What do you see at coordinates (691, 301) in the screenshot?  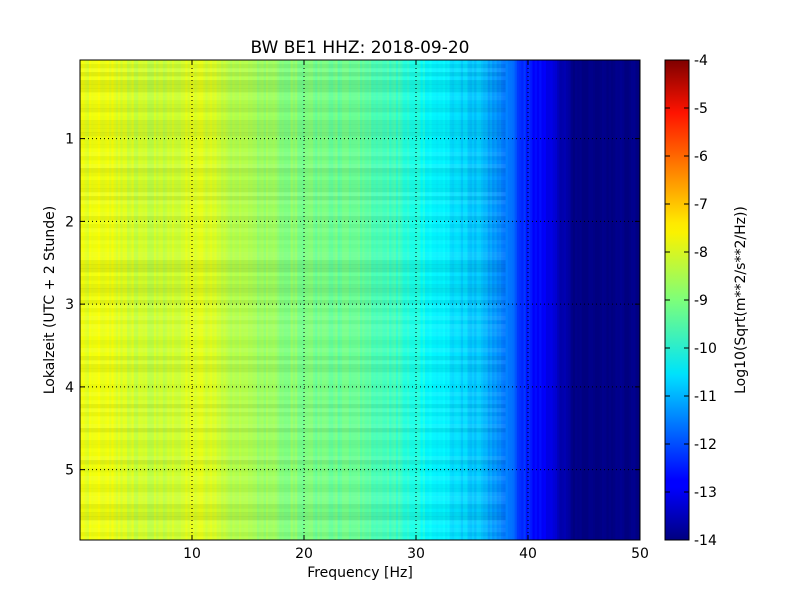 I see `colorbar-ticks: -4 -5 -6 -7 -8 -9 -10 -11 -12 -13 -14` at bounding box center [691, 301].